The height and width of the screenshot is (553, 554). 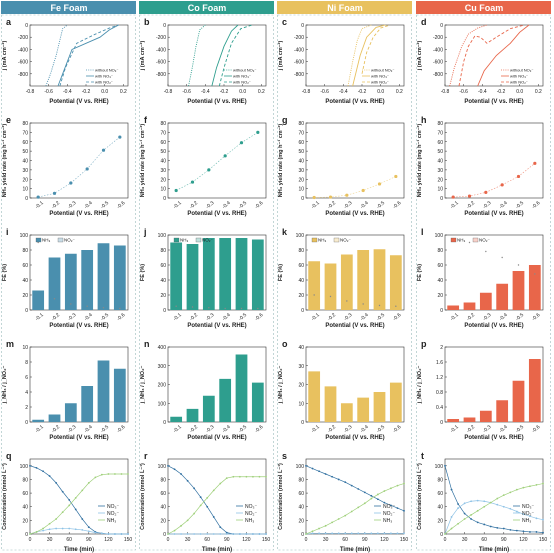 What do you see at coordinates (78, 438) in the screenshot?
I see `x-axis-label: Potential (V vs. RHE)` at bounding box center [78, 438].